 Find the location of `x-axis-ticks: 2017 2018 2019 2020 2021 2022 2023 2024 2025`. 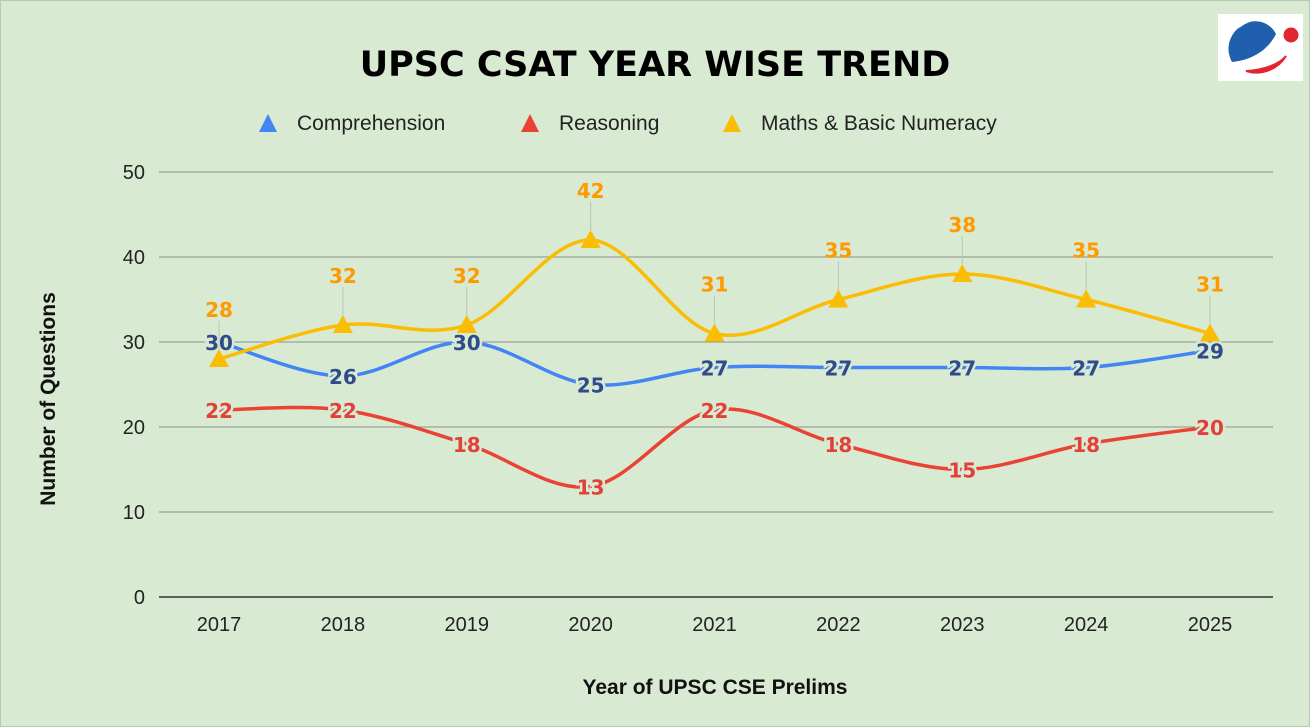

x-axis-ticks: 2017 2018 2019 2020 2021 2022 2023 2024 2025 is located at coordinates (715, 625).